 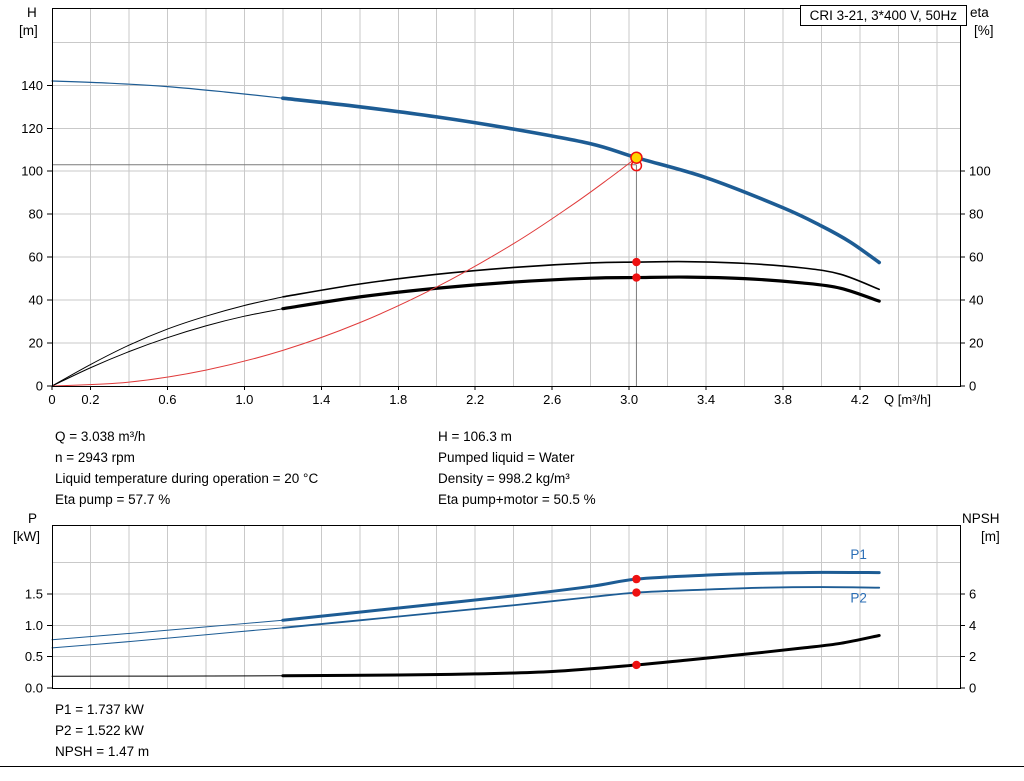 I want to click on p2-series-label: P2, so click(x=858, y=598).